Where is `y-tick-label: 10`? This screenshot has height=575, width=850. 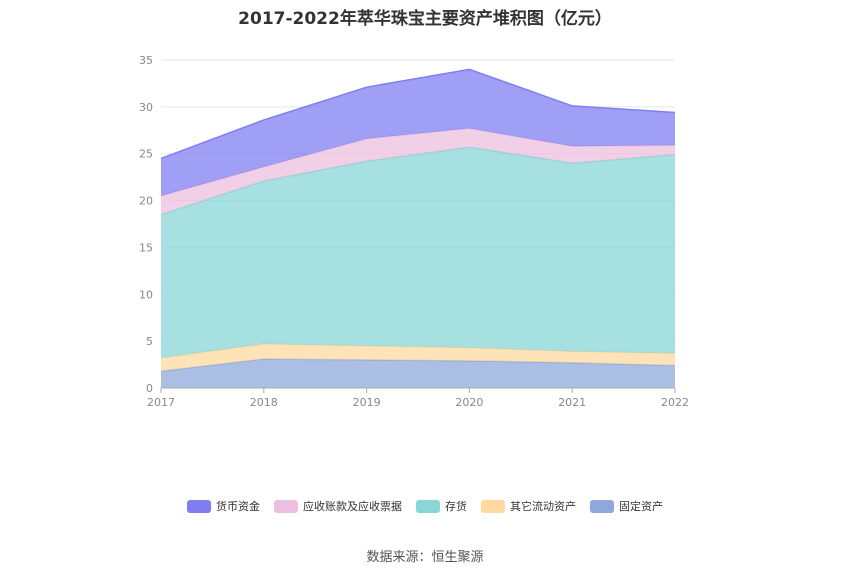
y-tick-label: 10 is located at coordinates (146, 294).